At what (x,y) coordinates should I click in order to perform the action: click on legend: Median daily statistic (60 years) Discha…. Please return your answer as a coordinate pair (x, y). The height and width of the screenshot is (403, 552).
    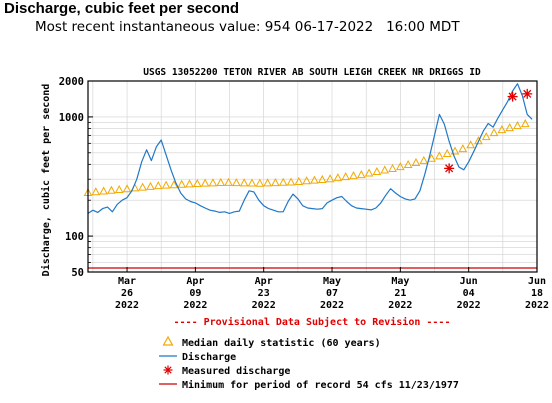
    Looking at the image, I should click on (309, 363).